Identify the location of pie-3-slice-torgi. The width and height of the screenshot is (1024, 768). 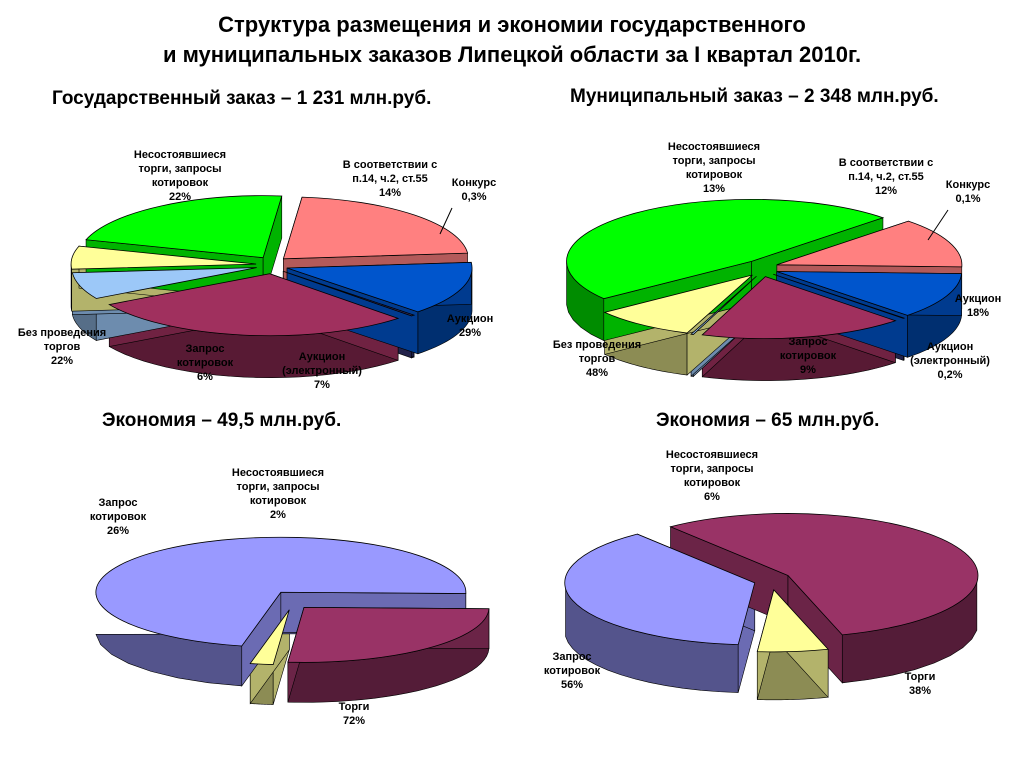
(281, 591).